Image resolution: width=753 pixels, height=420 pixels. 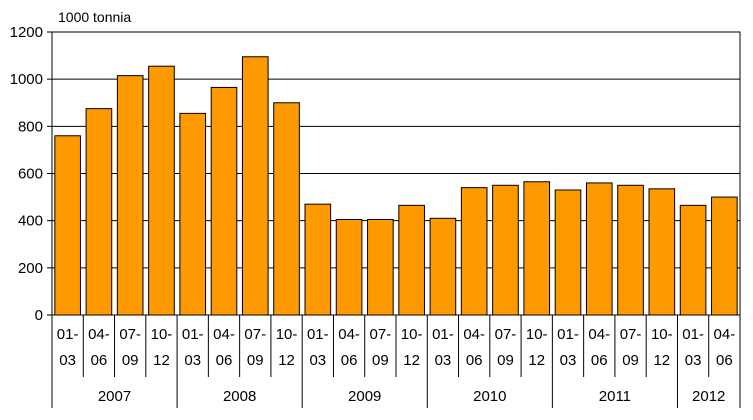 I want to click on year-label: 2009, so click(x=364, y=396).